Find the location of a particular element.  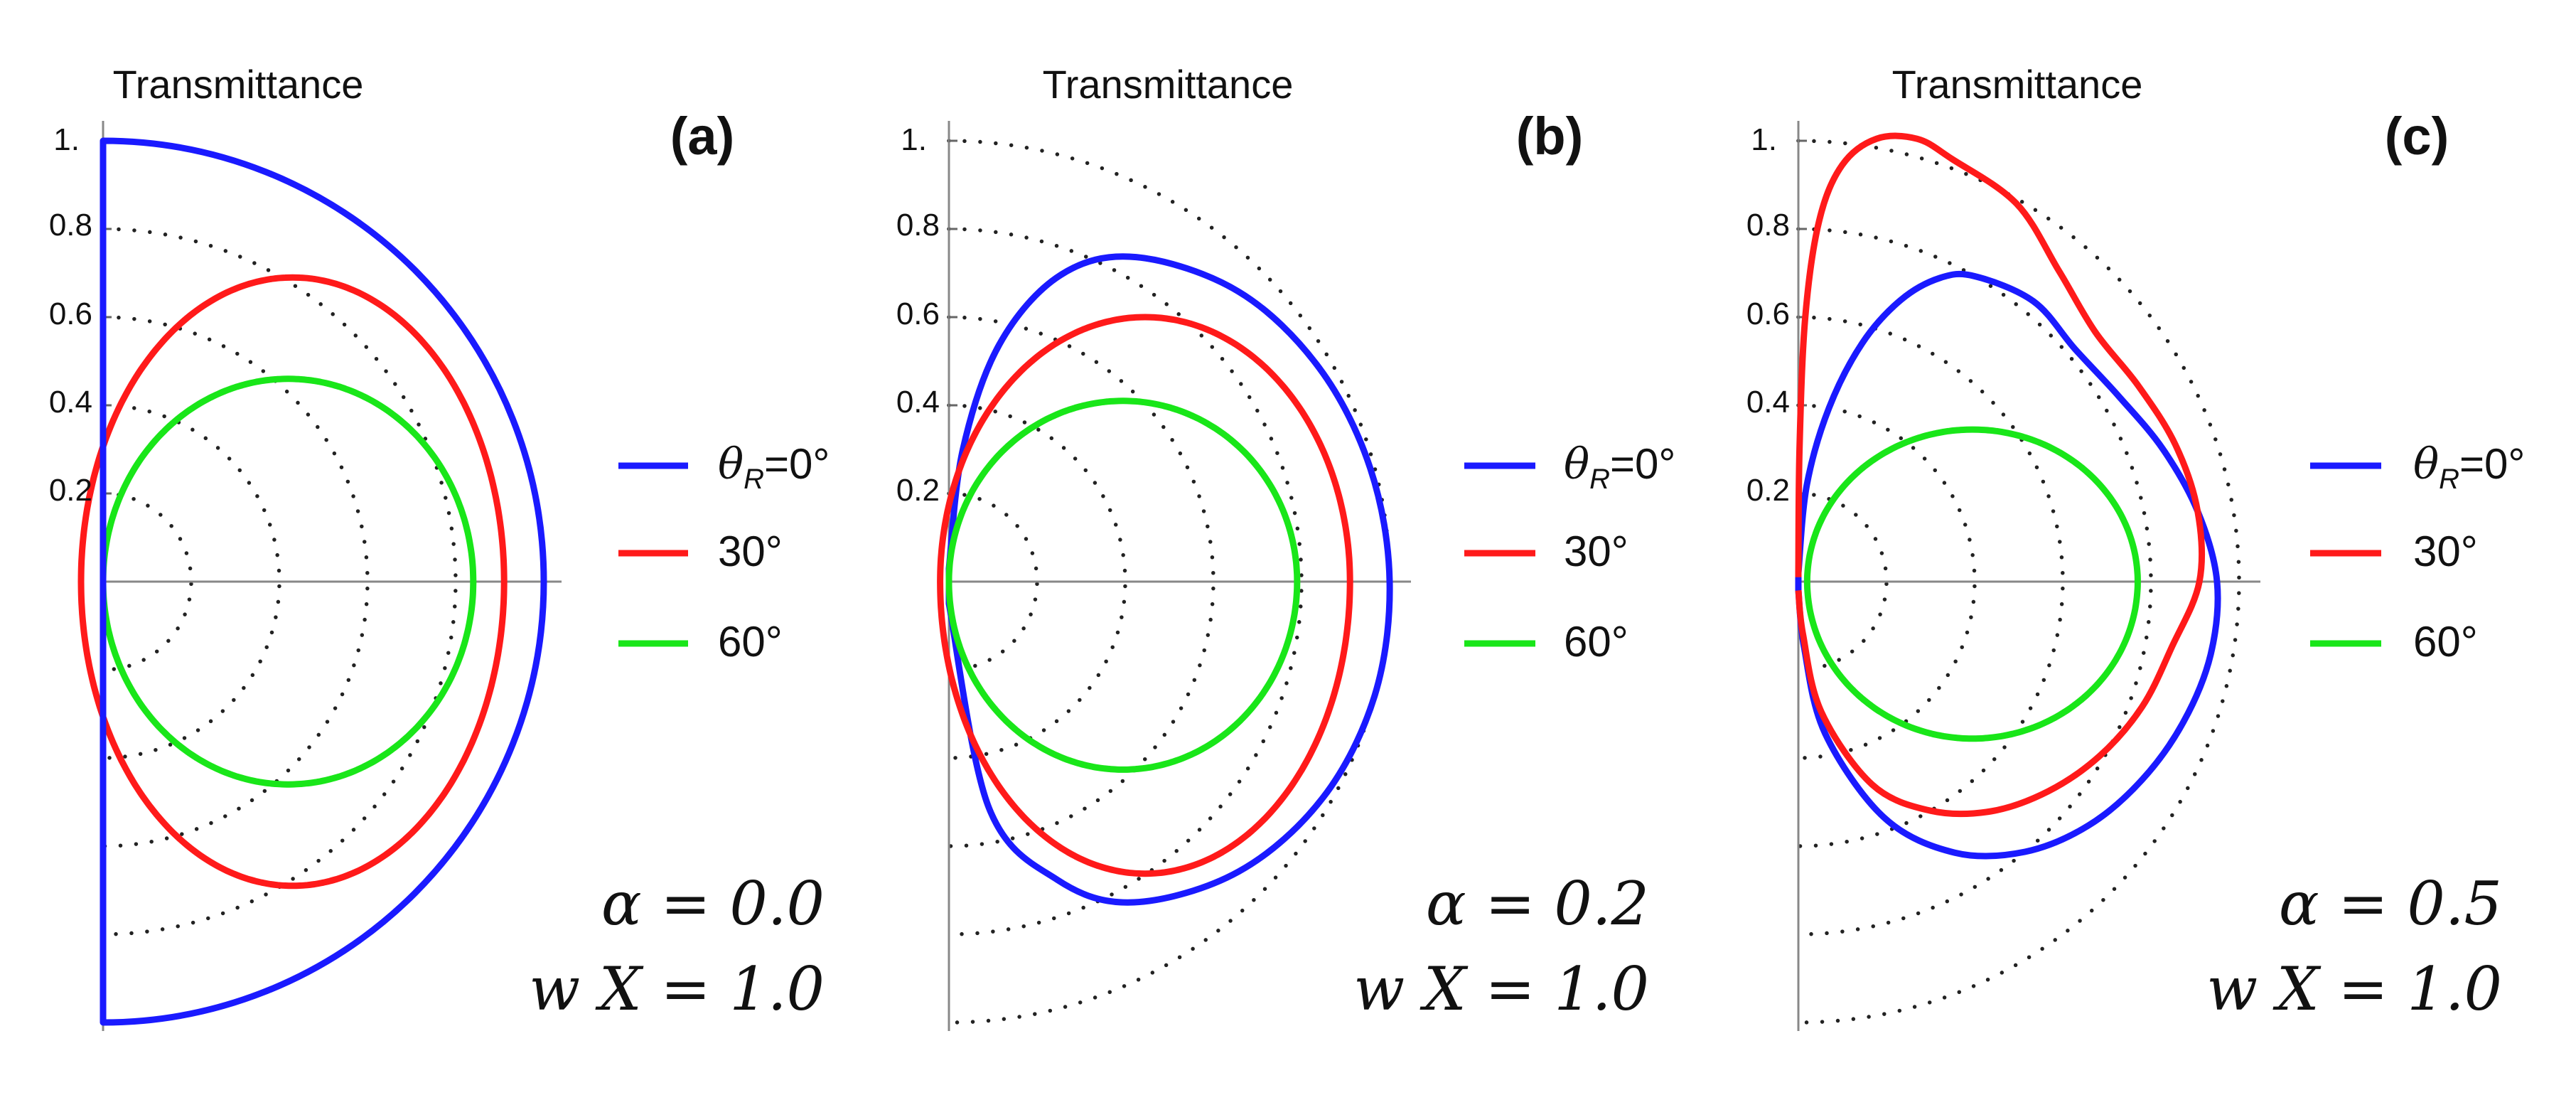

panel-b-legend: θR=0° 30° 60° is located at coordinates (1569, 552).